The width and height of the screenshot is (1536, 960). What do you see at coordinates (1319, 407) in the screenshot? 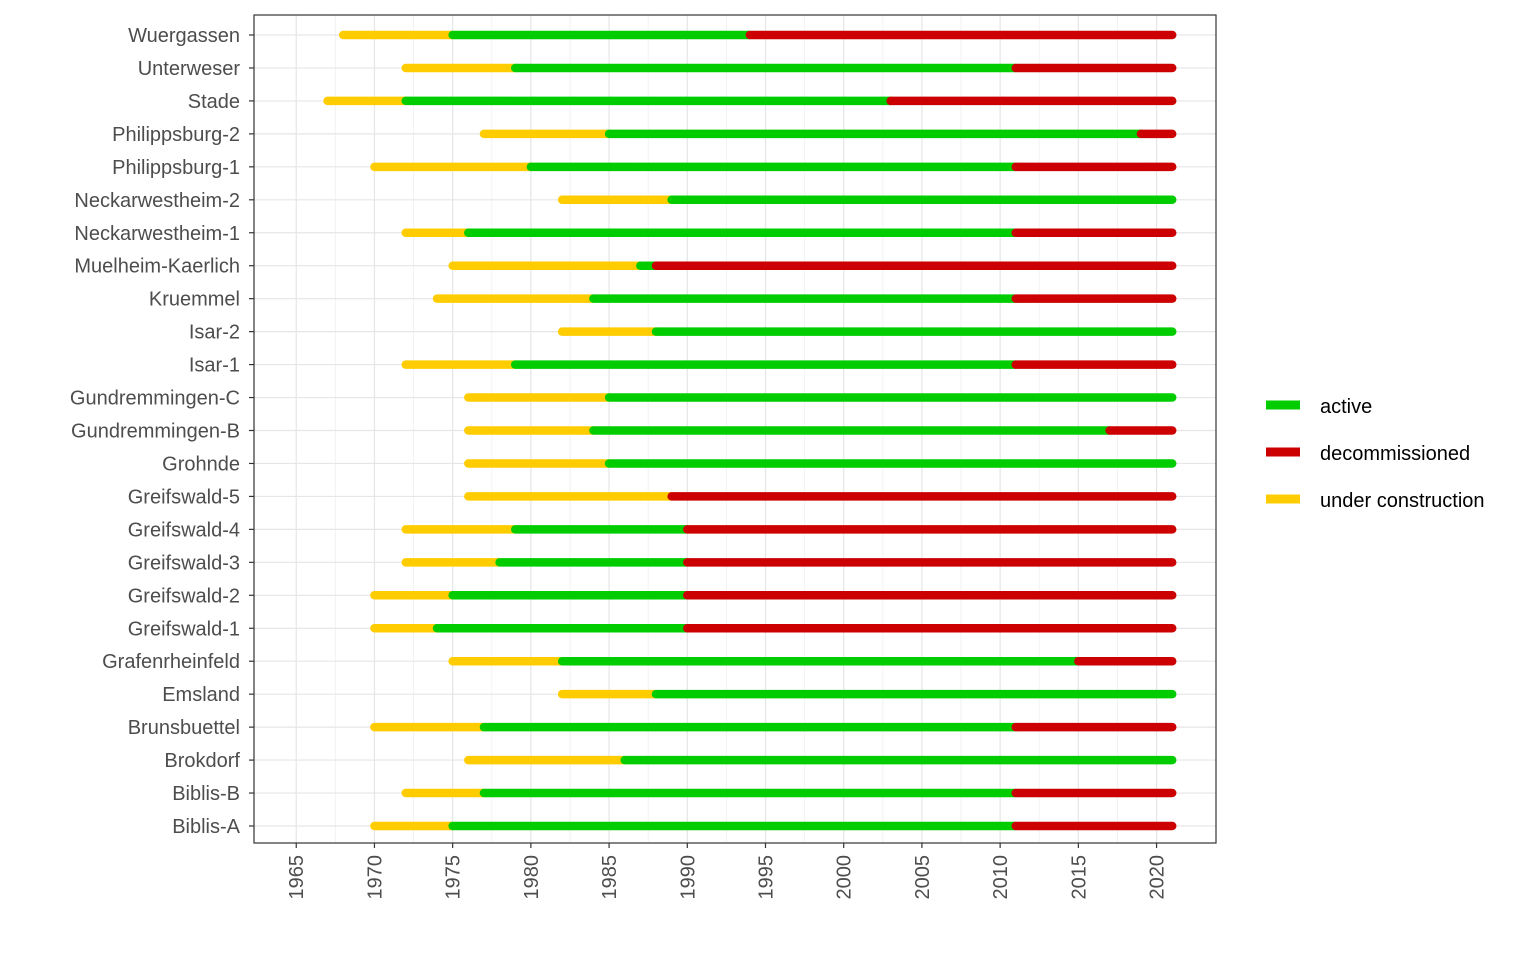
I see `legend-item: active` at bounding box center [1319, 407].